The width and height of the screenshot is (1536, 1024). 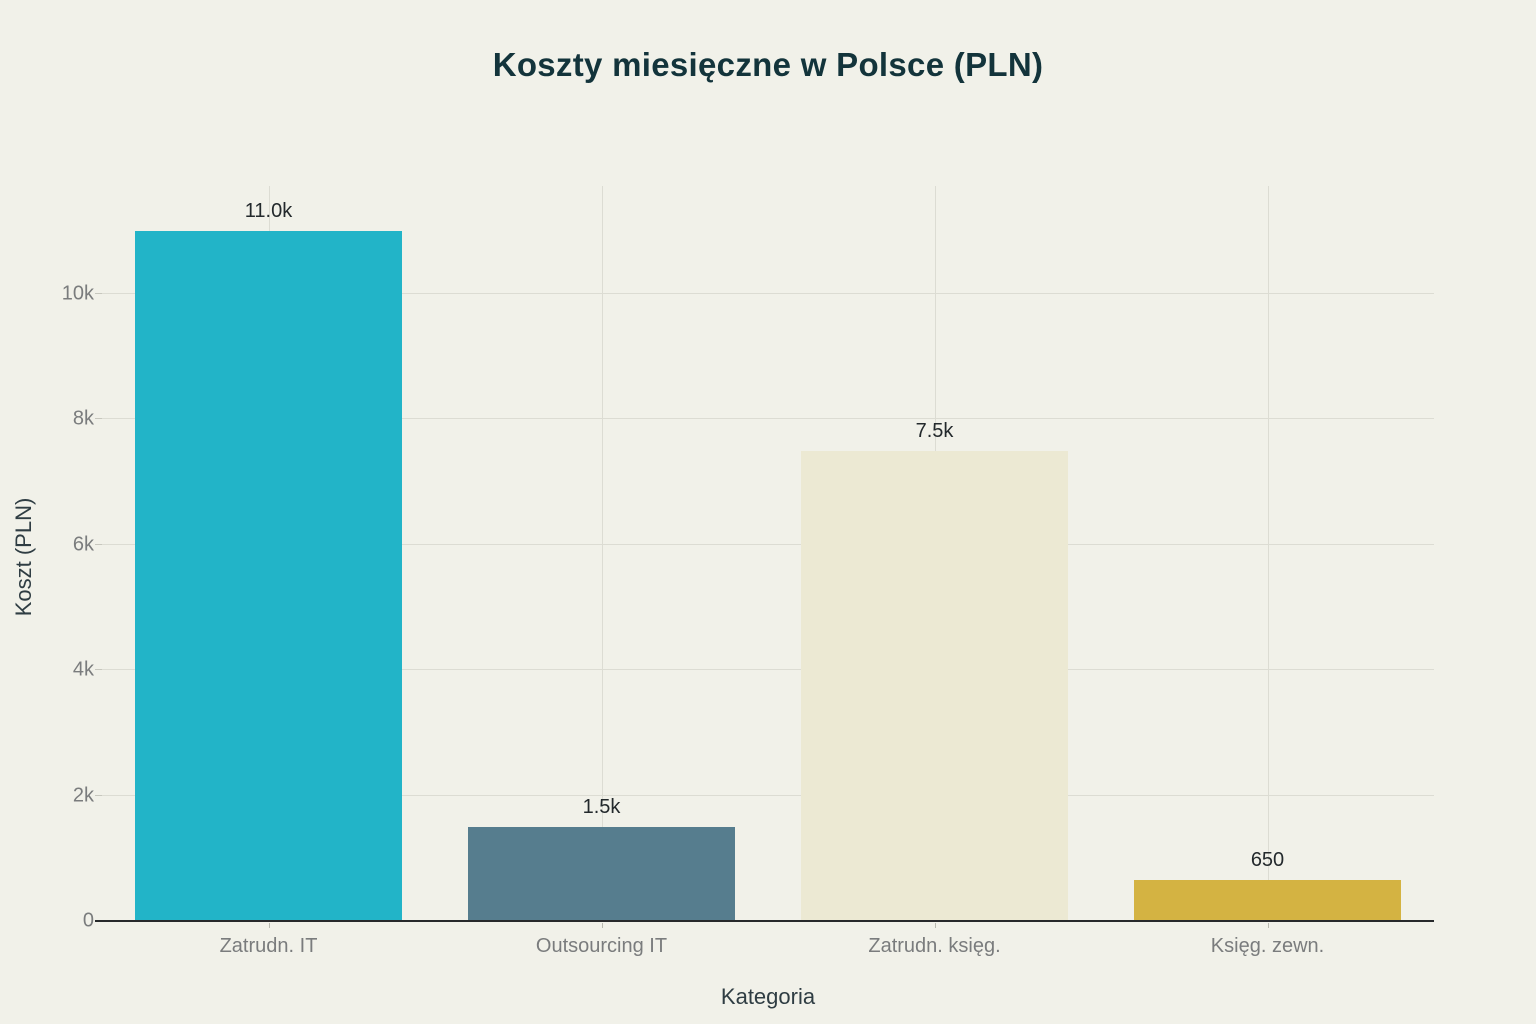 What do you see at coordinates (768, 996) in the screenshot?
I see `x-axis-title: Kategoria` at bounding box center [768, 996].